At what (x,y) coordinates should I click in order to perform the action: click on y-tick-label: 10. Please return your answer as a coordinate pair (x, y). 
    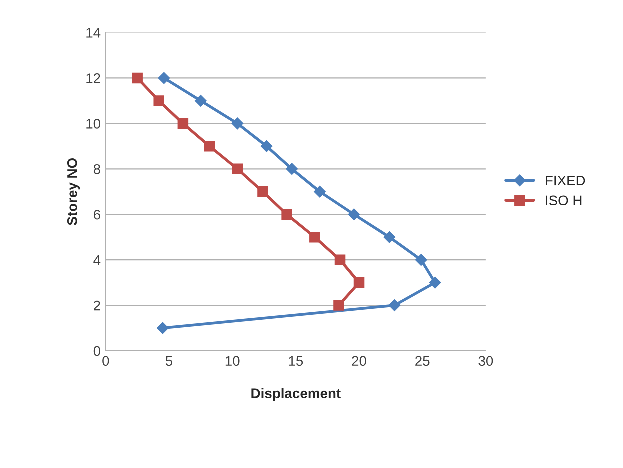
    Looking at the image, I should click on (93, 124).